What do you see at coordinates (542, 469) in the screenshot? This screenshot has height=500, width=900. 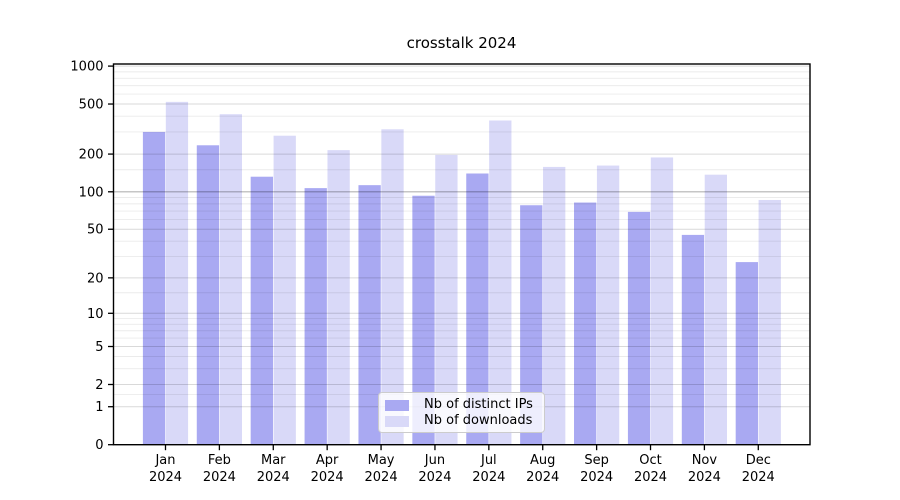 I see `x-tick-label: Aug 2024` at bounding box center [542, 469].